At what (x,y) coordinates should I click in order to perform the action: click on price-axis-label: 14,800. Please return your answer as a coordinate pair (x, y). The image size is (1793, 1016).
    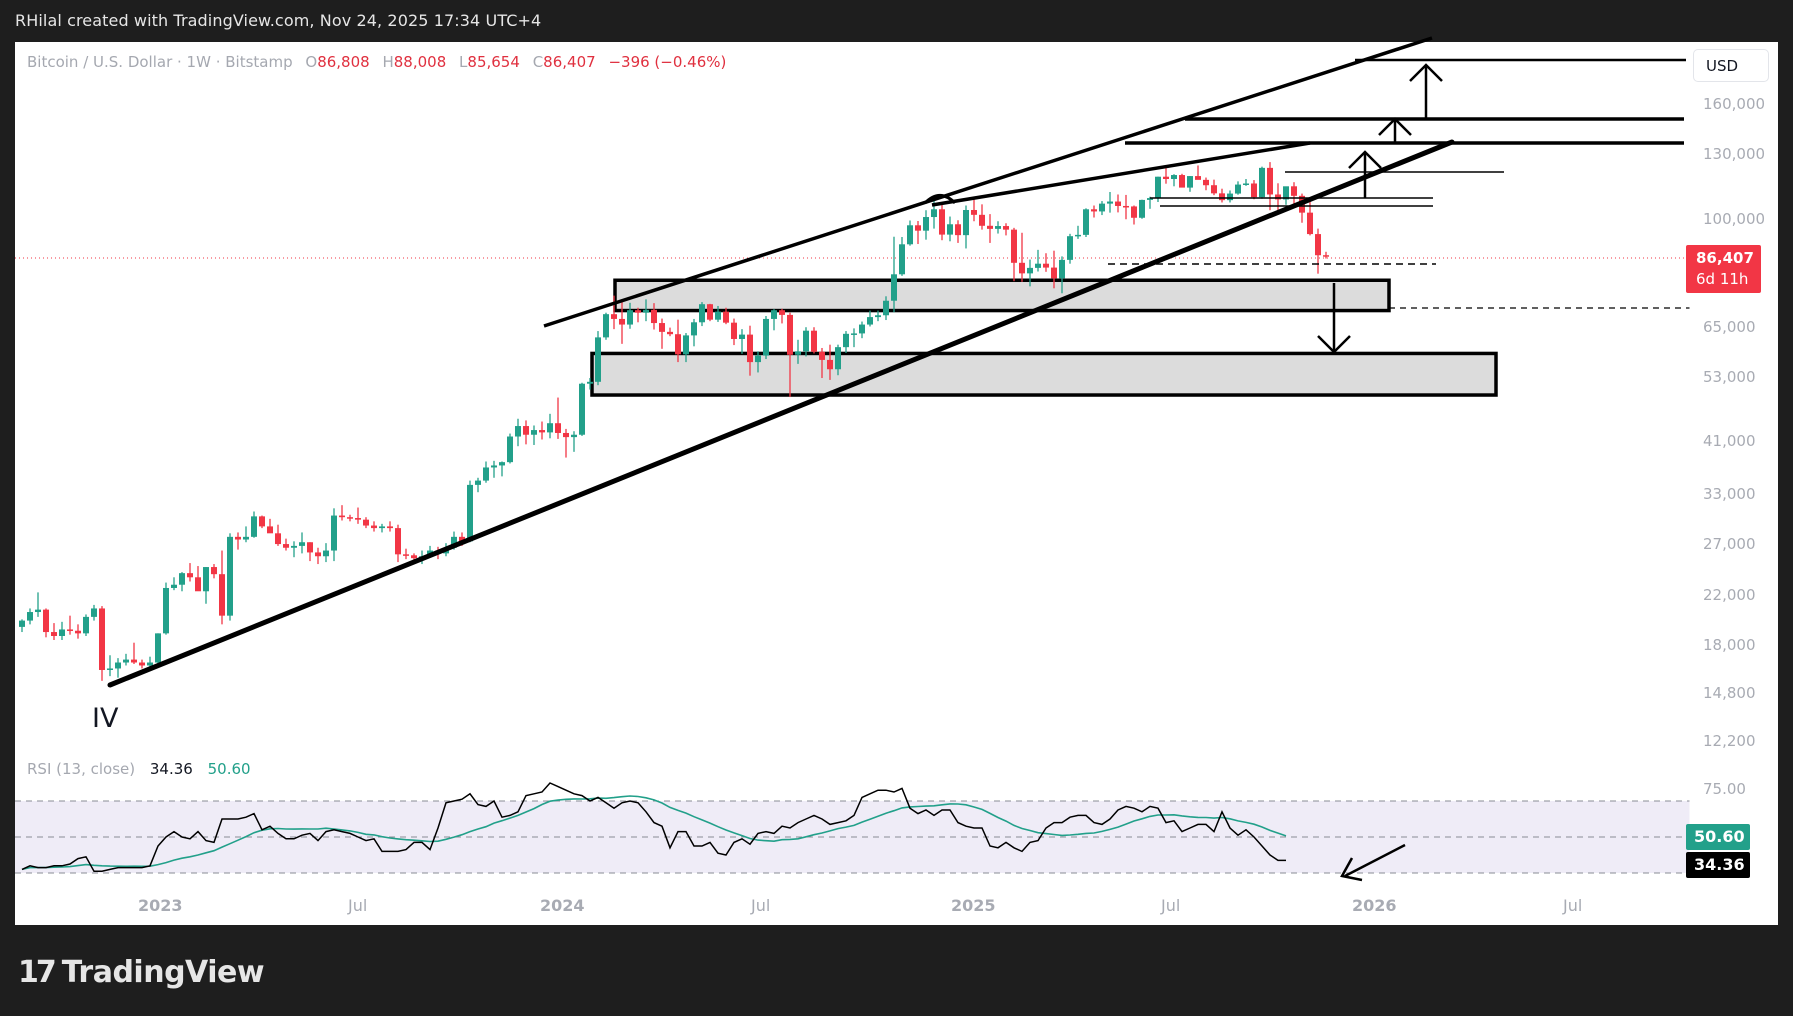
    Looking at the image, I should click on (1729, 693).